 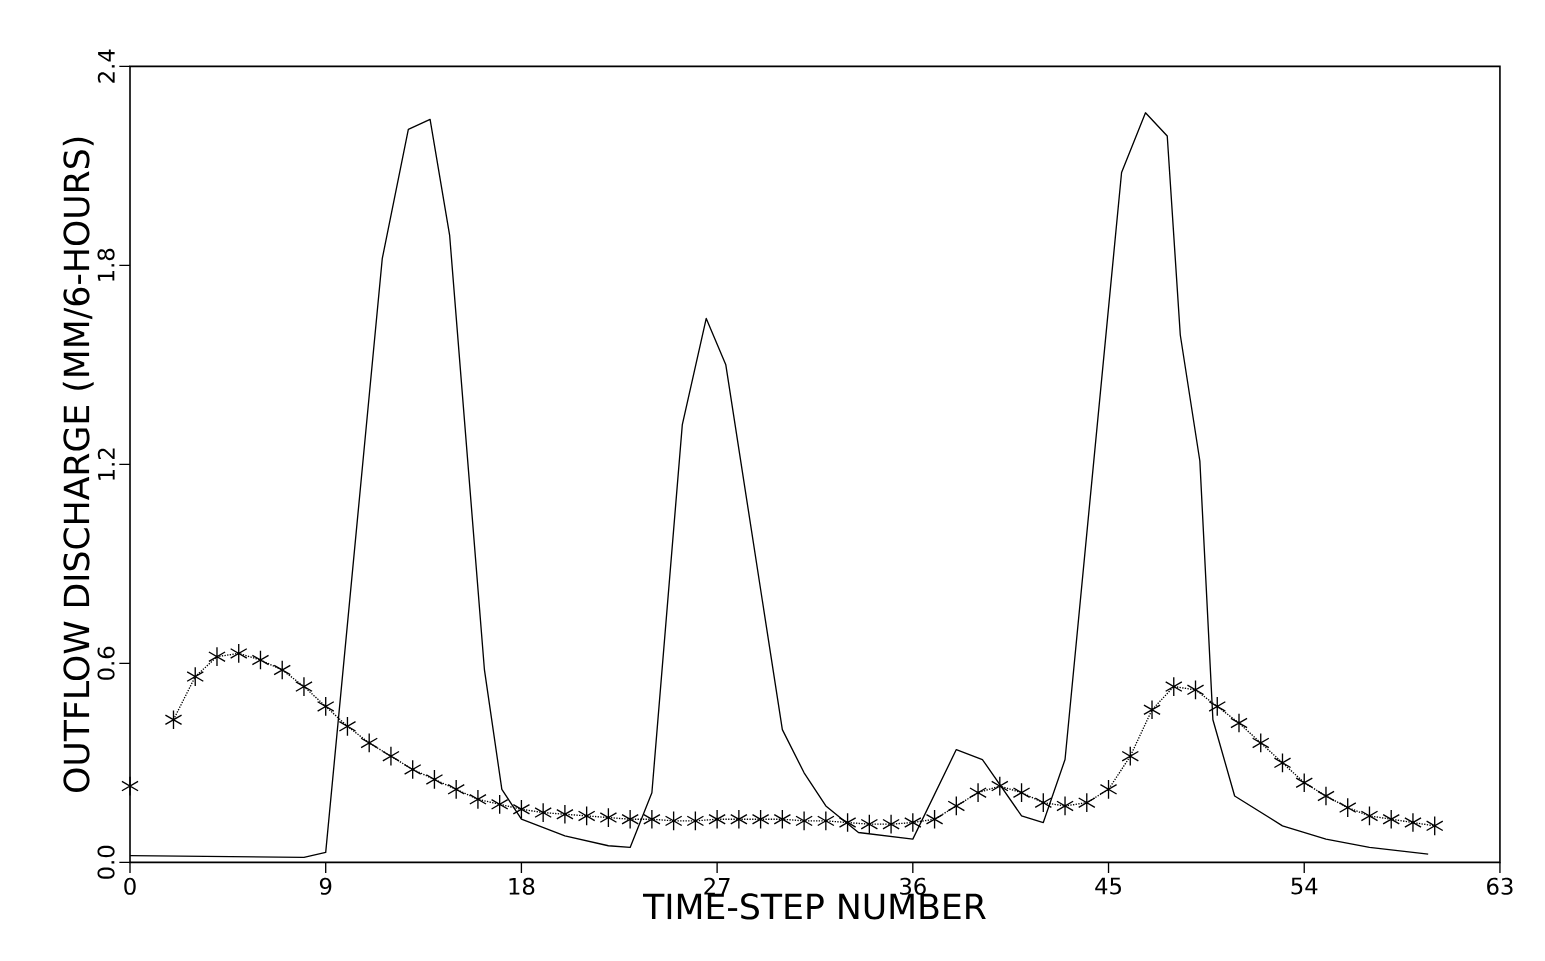 What do you see at coordinates (913, 886) in the screenshot?
I see `x-tick-label: 36` at bounding box center [913, 886].